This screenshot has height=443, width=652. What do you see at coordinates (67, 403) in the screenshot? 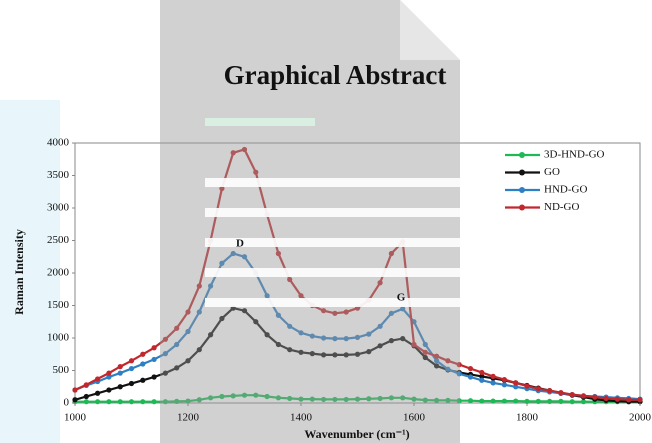
I see `y-tick-label: 0` at bounding box center [67, 403].